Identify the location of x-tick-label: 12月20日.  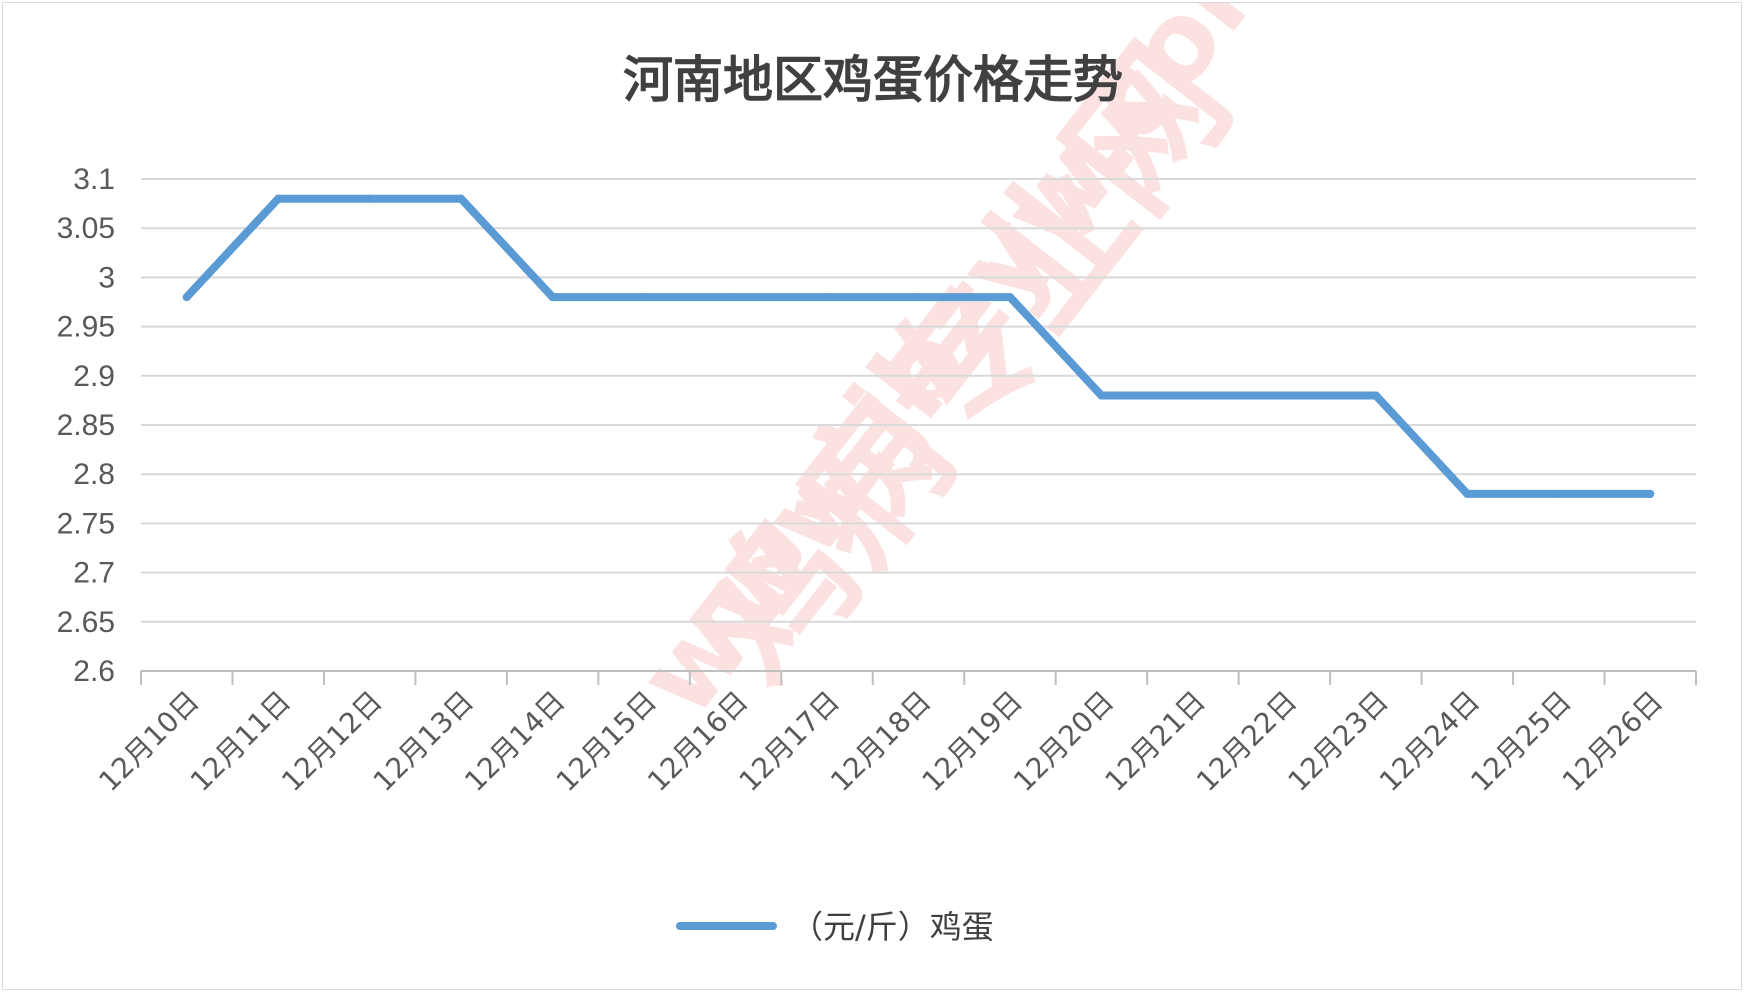
(1063, 741).